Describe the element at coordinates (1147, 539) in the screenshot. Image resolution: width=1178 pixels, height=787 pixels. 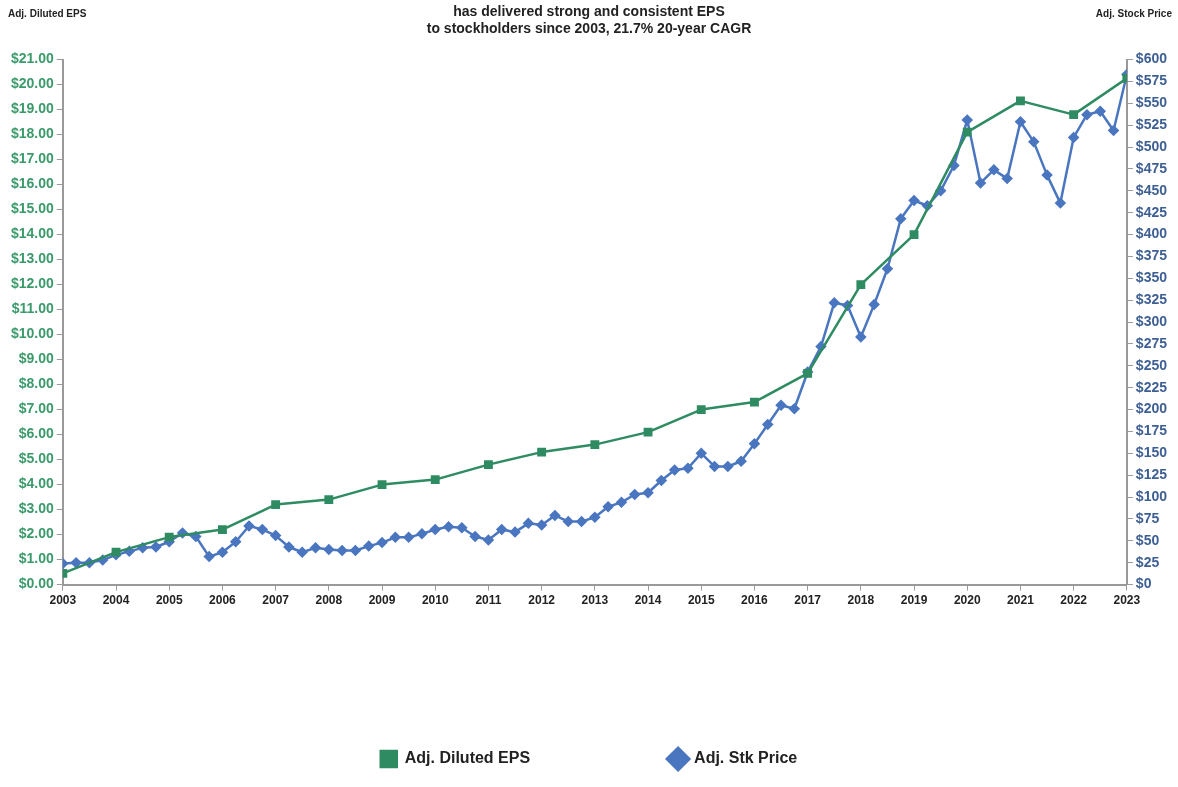
I see `y2-tick-label: $50` at that location.